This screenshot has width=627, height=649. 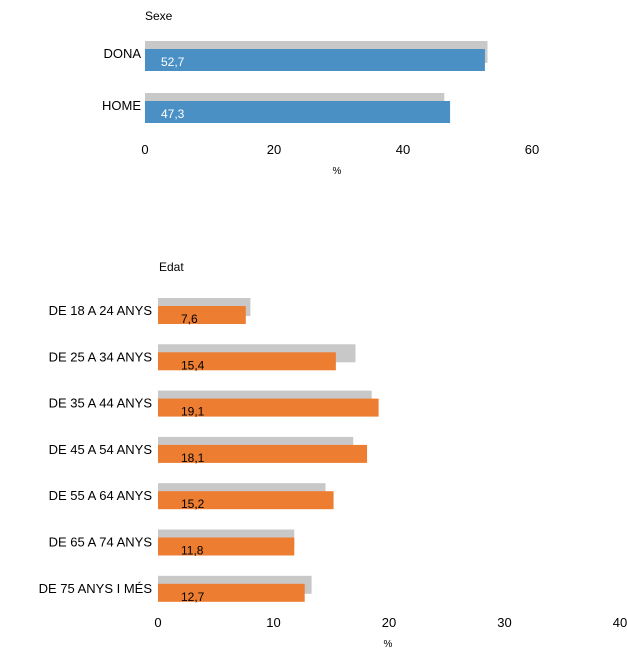 I want to click on edat-category-label: DE 25 A 34 ANYS, so click(x=101, y=356).